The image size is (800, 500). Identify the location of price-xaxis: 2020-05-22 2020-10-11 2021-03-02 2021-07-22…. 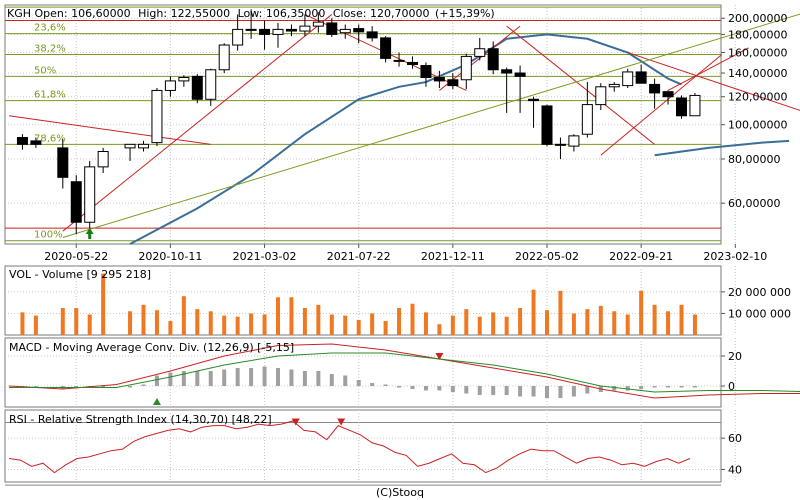
(405, 253).